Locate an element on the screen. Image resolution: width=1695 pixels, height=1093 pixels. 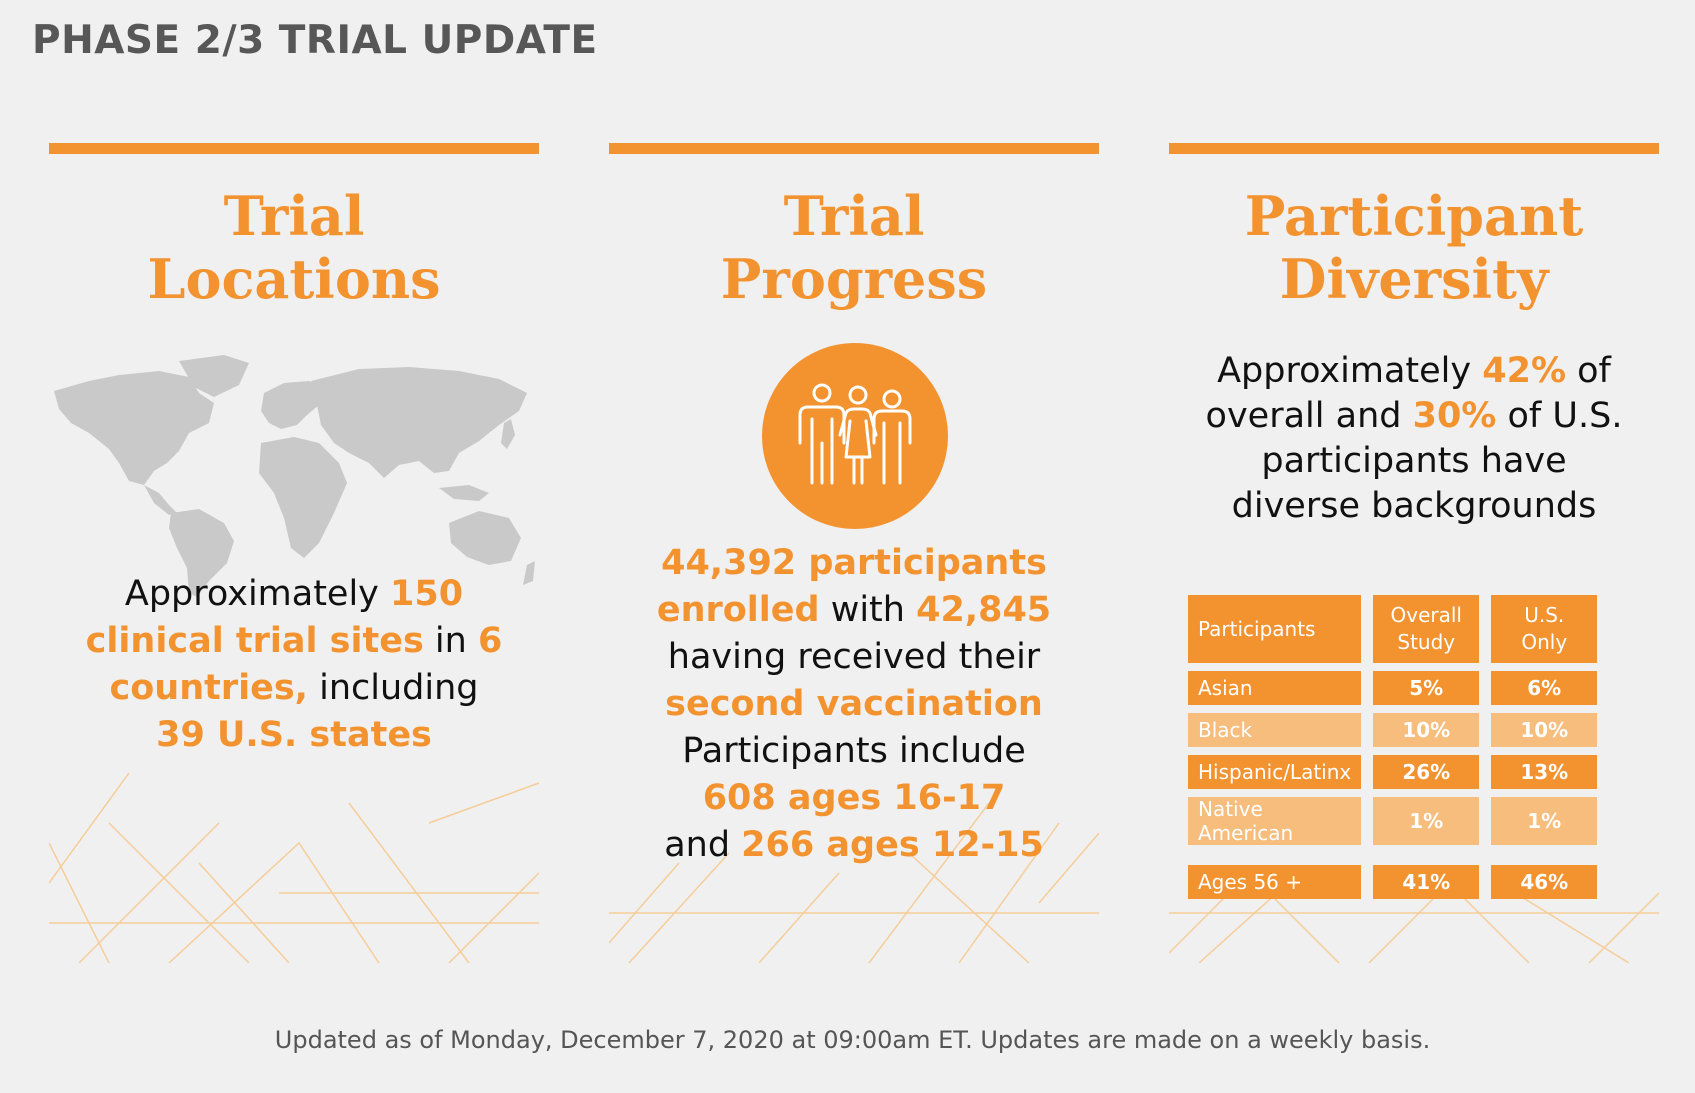
highlight: 266 ages 12-15 is located at coordinates (892, 845).